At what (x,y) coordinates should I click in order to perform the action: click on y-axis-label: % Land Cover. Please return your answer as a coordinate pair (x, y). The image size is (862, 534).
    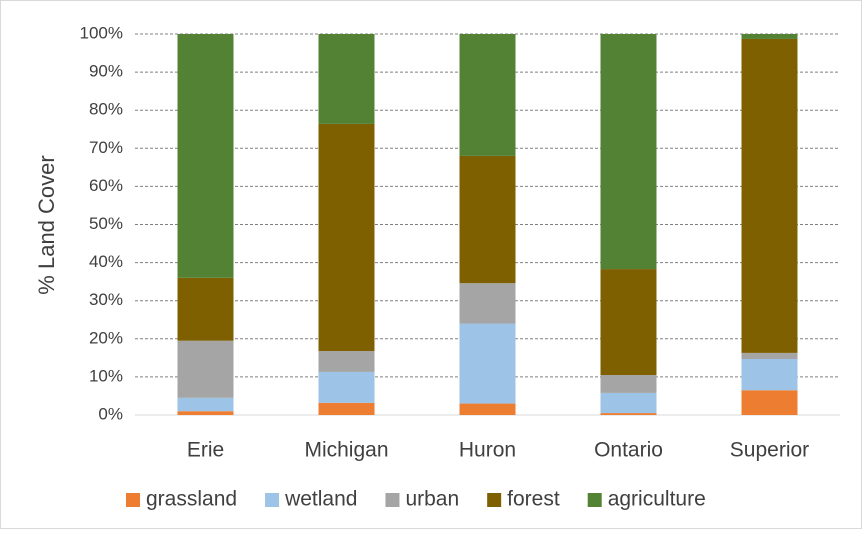
    Looking at the image, I should click on (46, 224).